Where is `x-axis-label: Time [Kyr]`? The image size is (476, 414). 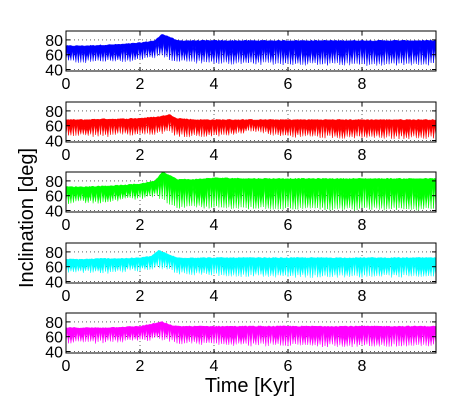
x-axis-label: Time [Kyr] is located at coordinates (250, 386).